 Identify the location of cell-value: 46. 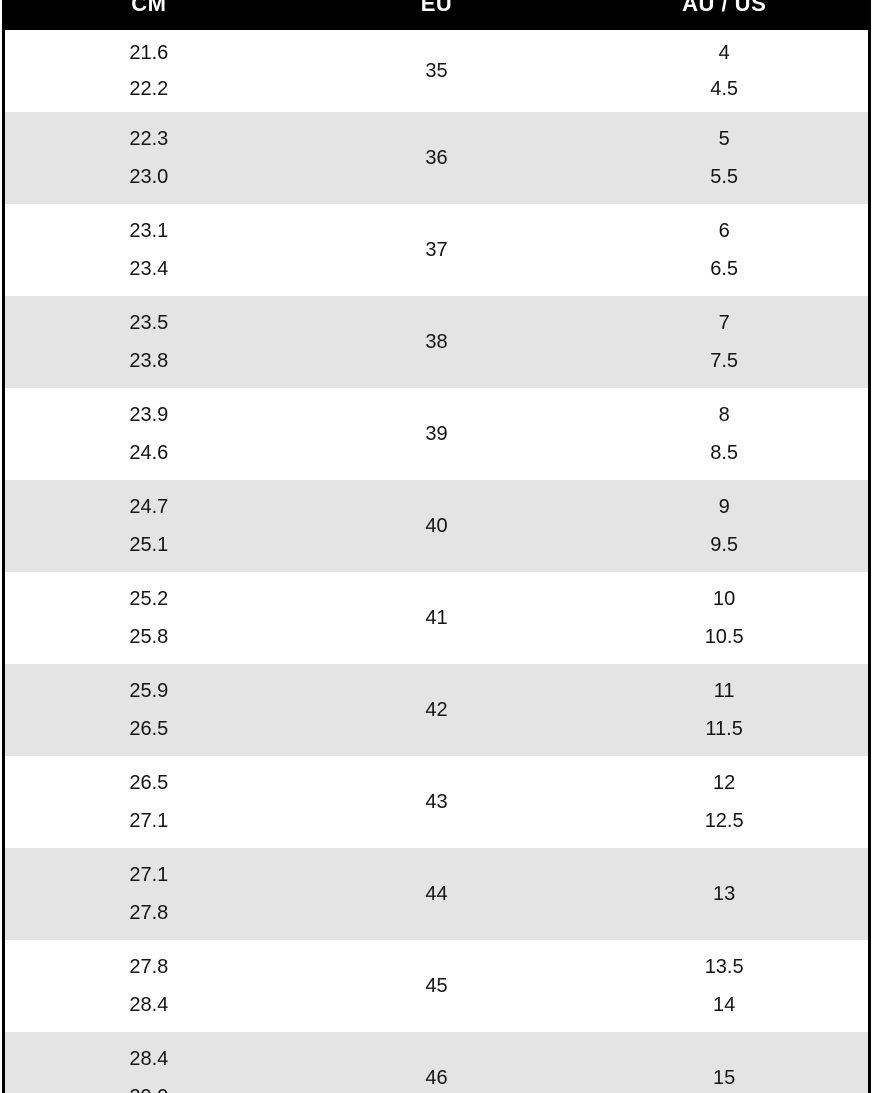
(436, 1078).